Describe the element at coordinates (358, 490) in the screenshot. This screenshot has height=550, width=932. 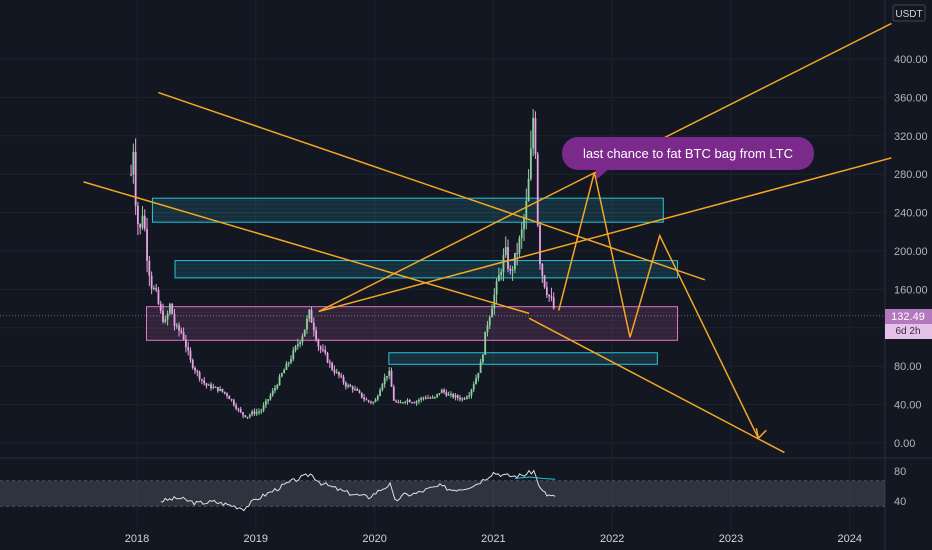
I see `oscillator-line` at that location.